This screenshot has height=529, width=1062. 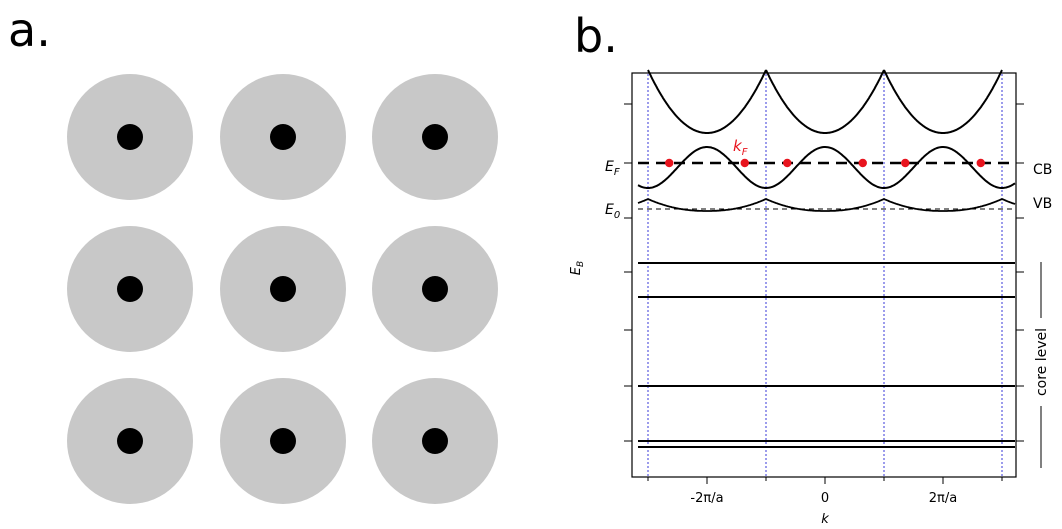 What do you see at coordinates (943, 498) in the screenshot?
I see `x-tick-label: 2π/a` at bounding box center [943, 498].